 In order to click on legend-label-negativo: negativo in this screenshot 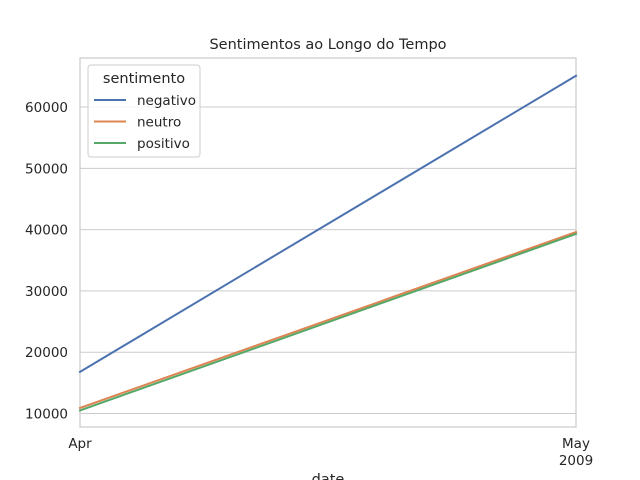, I will do `click(166, 101)`.